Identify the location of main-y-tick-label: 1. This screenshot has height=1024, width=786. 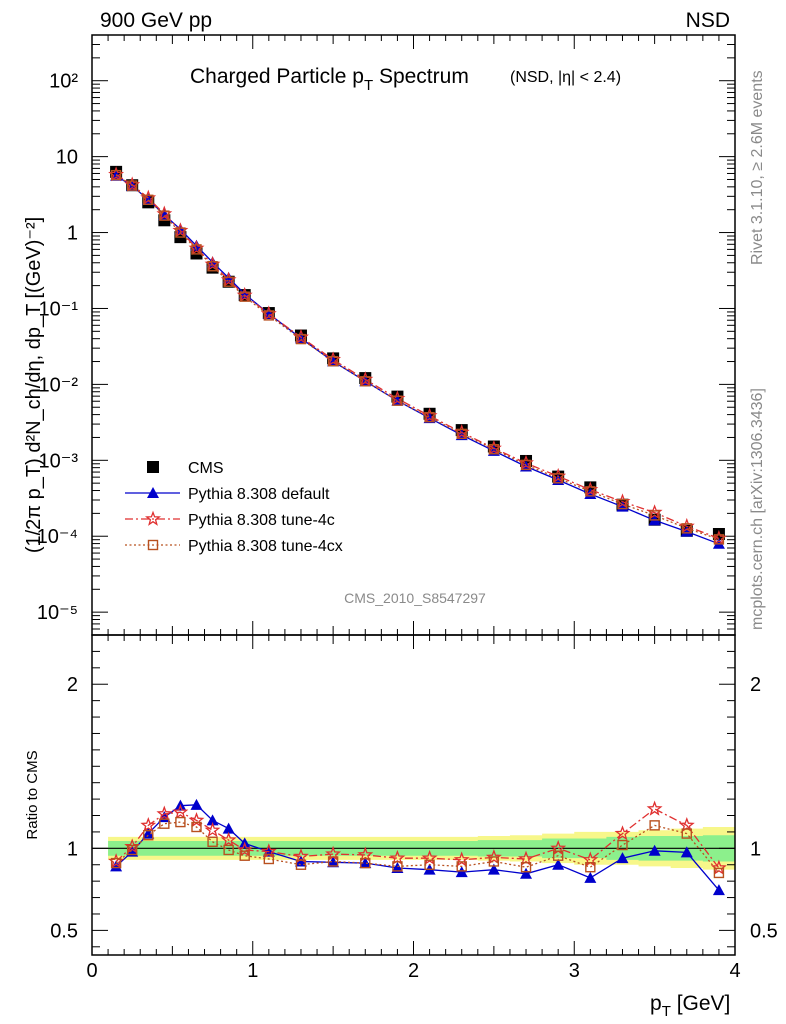
(72, 234).